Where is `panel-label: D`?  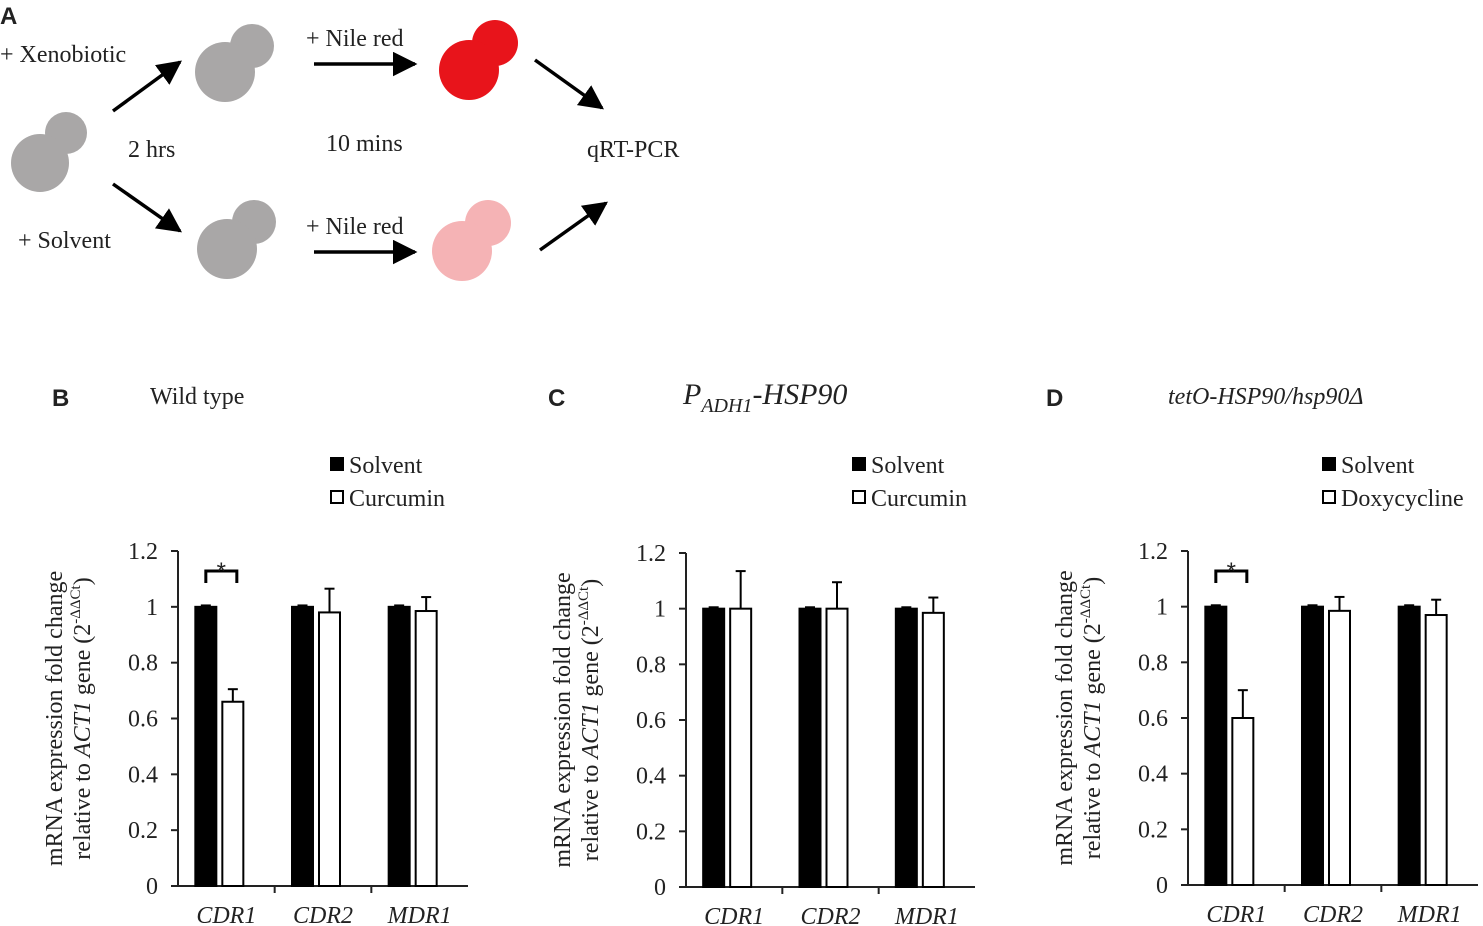 panel-label: D is located at coordinates (1054, 398).